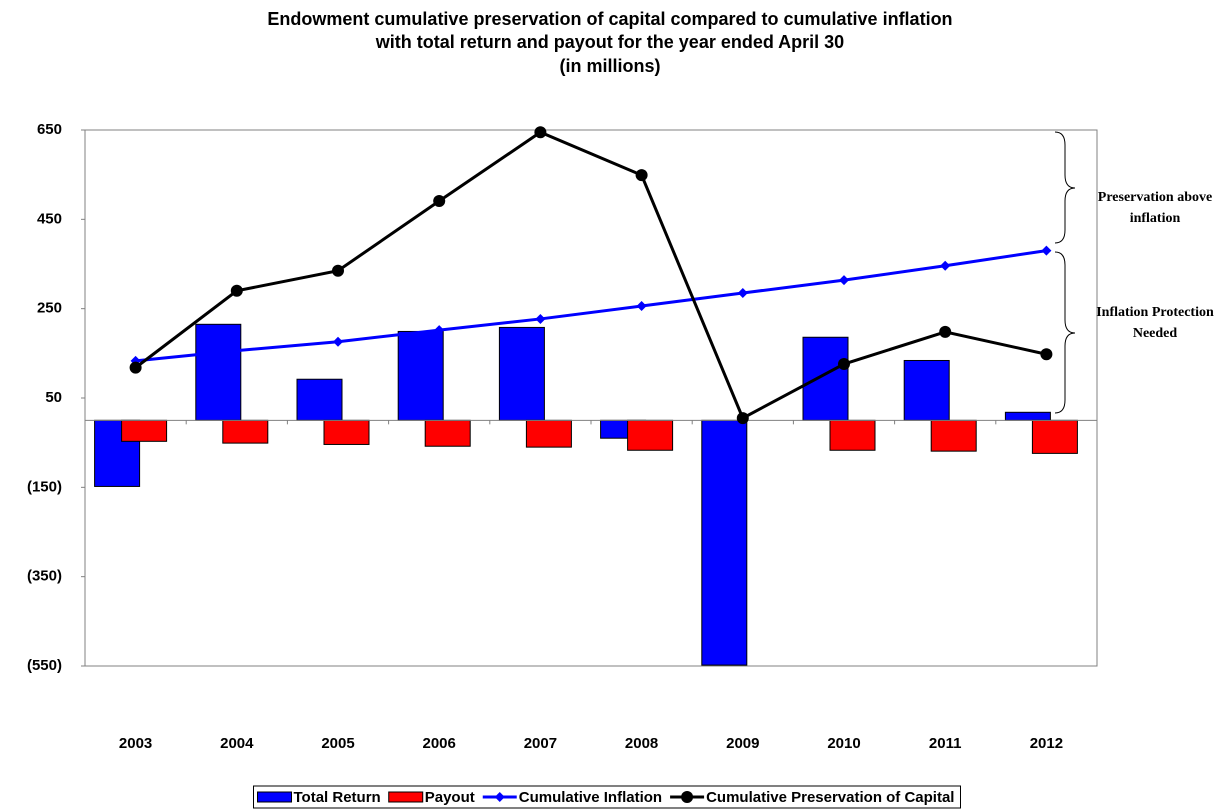  Describe the element at coordinates (843, 743) in the screenshot. I see `x-tick-label: 2010` at that location.